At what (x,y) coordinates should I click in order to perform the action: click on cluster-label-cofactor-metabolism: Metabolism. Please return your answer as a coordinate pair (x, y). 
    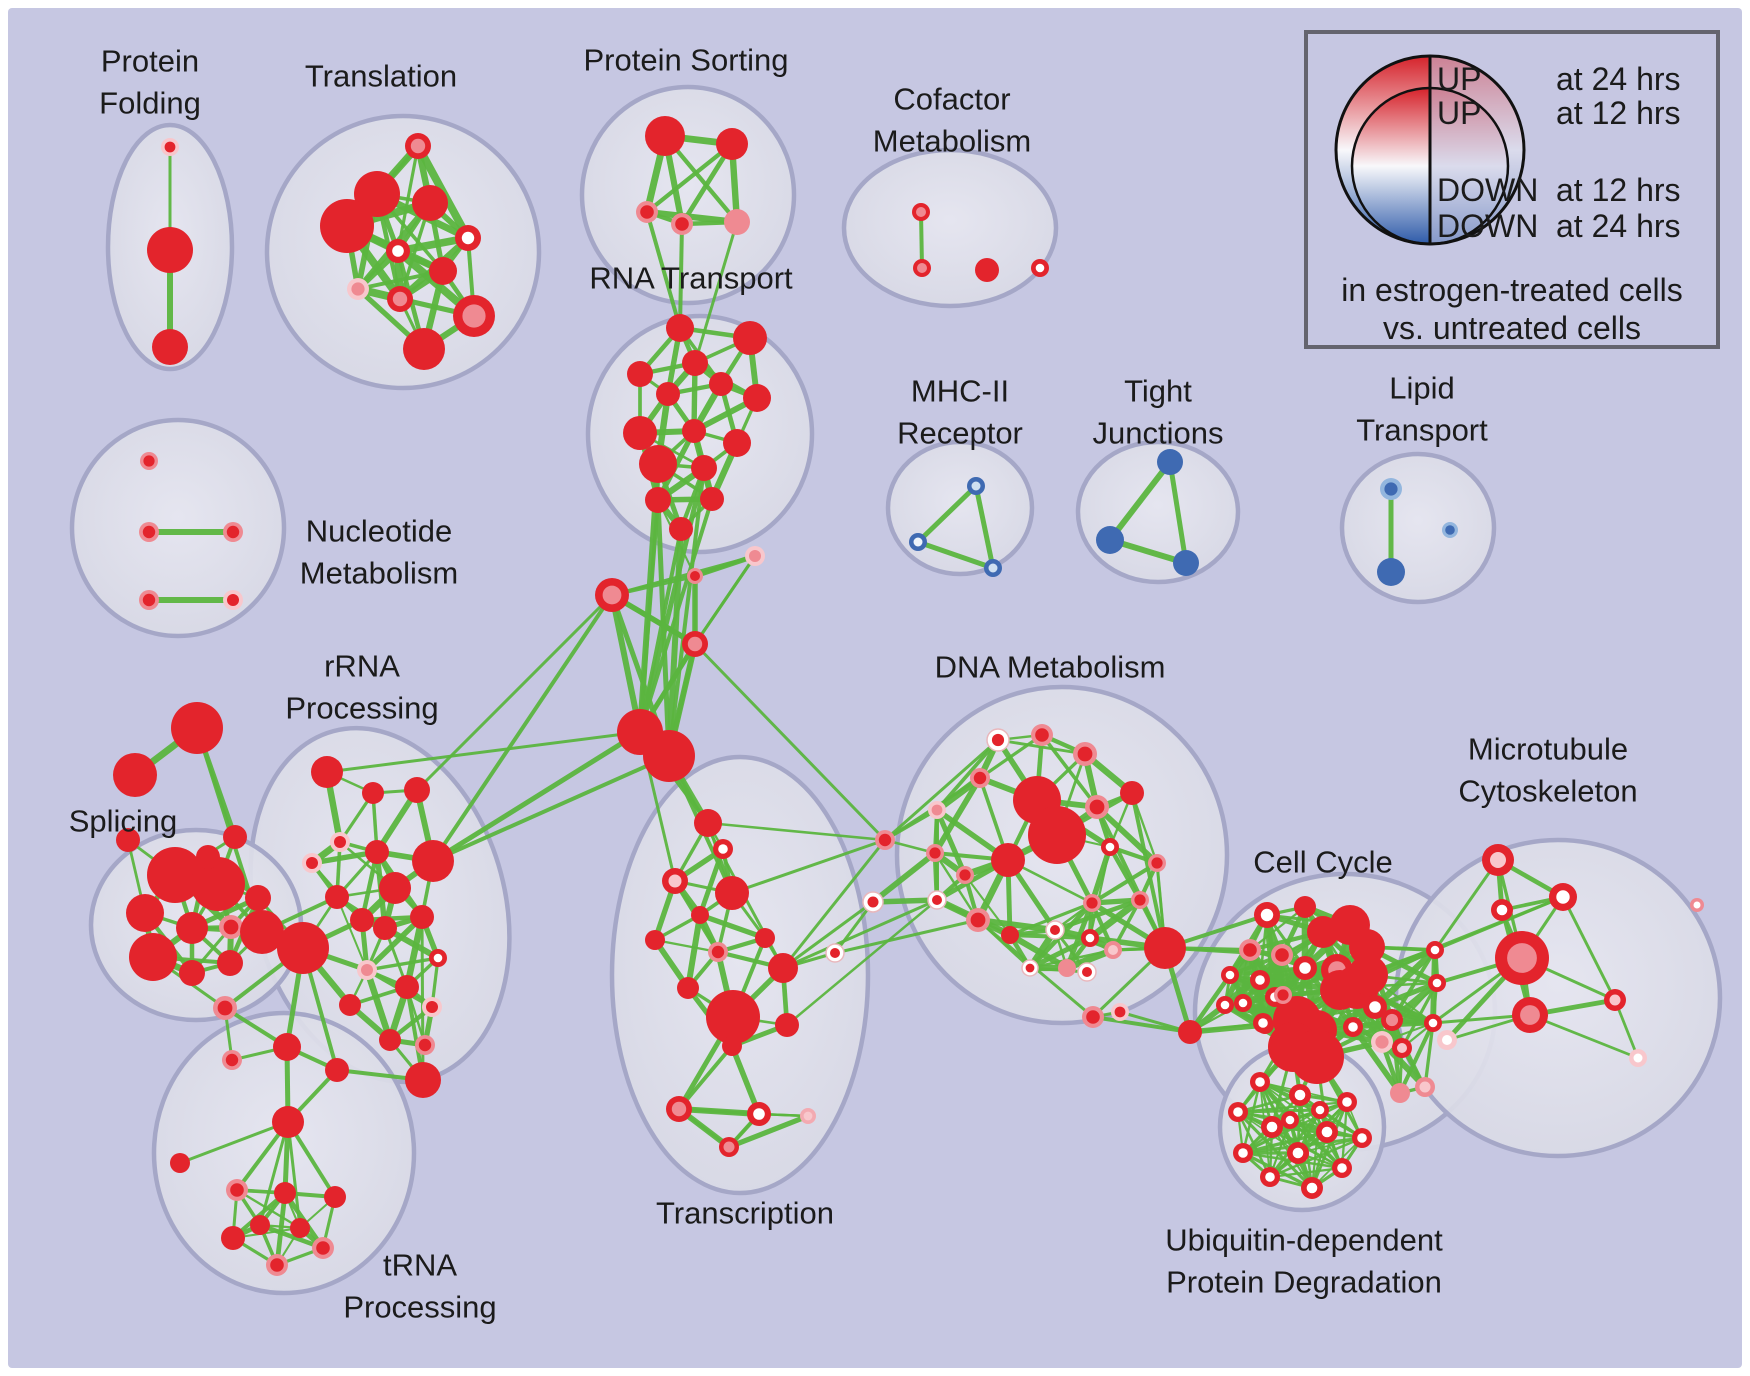
    Looking at the image, I should click on (952, 141).